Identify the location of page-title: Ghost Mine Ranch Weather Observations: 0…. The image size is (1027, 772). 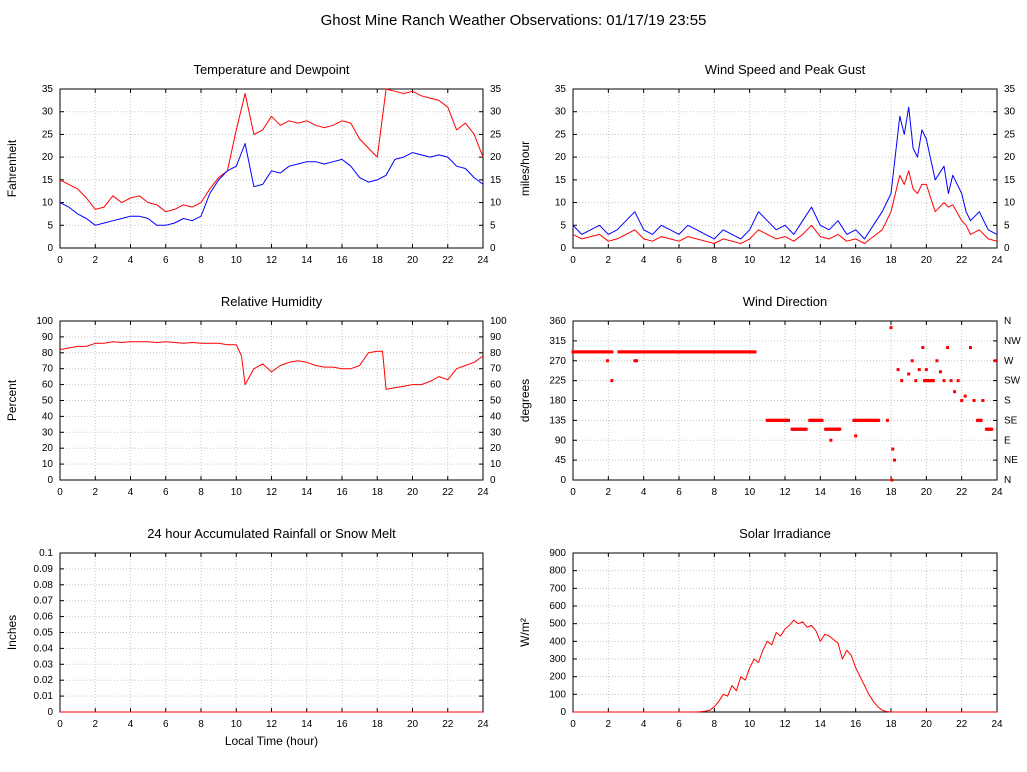
(513, 20).